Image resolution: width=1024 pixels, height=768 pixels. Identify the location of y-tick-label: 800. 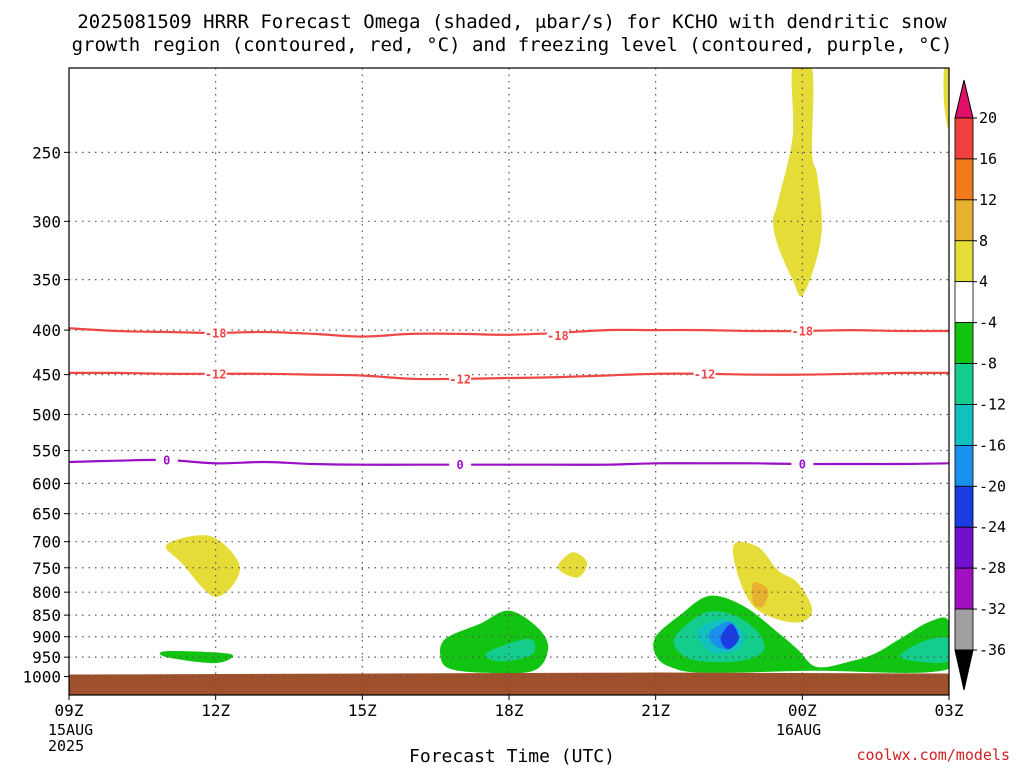
(46, 592).